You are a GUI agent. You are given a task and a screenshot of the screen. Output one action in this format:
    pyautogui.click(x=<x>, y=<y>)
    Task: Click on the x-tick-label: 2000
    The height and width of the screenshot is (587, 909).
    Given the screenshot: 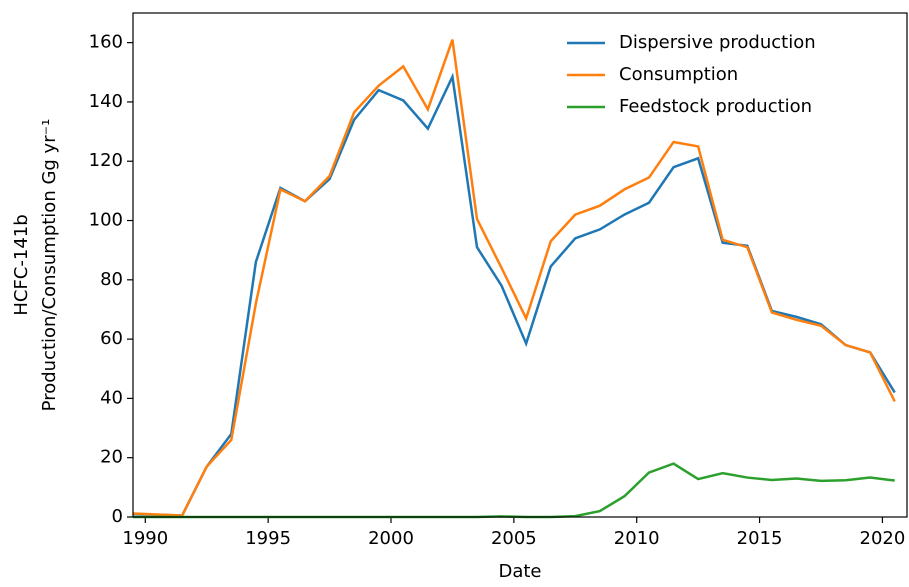 What is the action you would take?
    pyautogui.click(x=391, y=538)
    